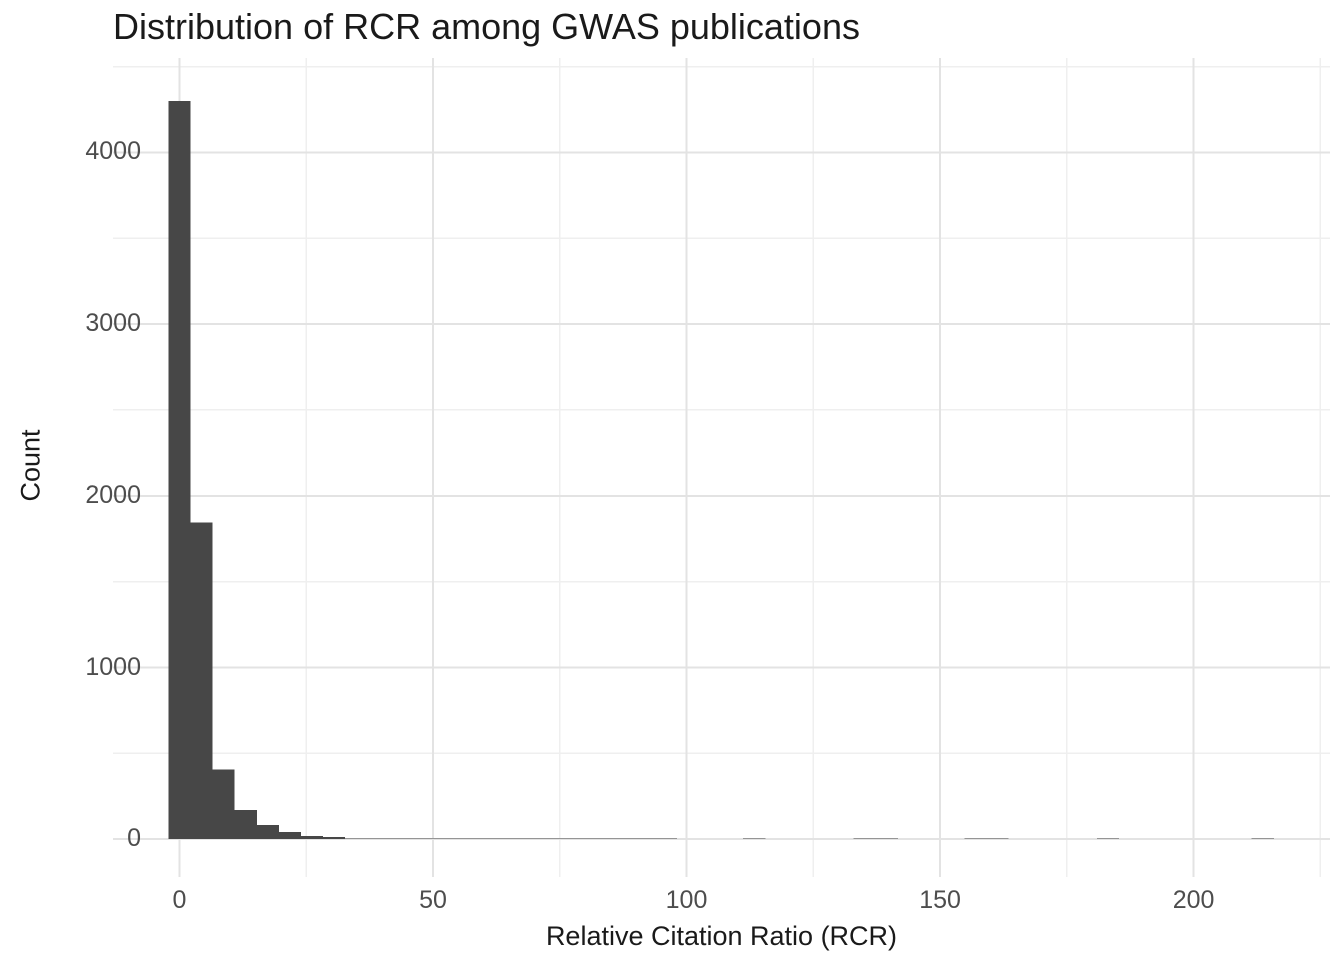 The image size is (1344, 960). What do you see at coordinates (721, 936) in the screenshot?
I see `x-axis-title: Relative Citation Ratio (RCR)` at bounding box center [721, 936].